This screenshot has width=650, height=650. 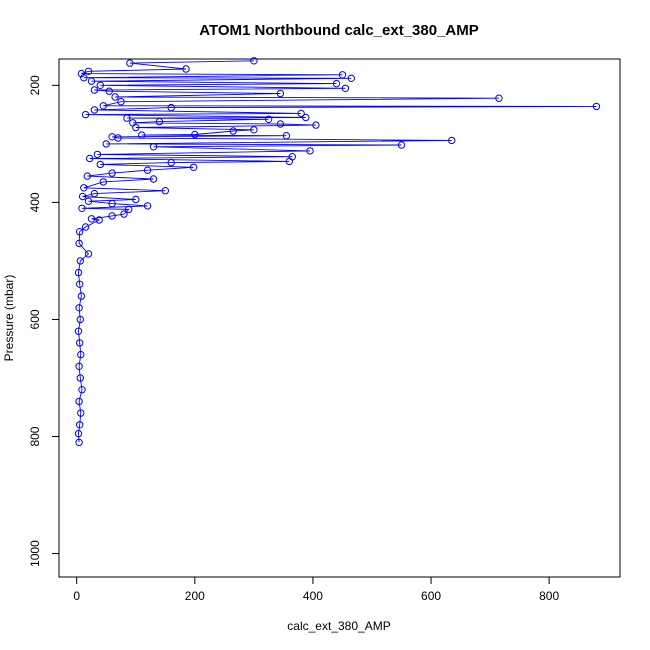 I want to click on y-axis-label: Pressure (mbar), so click(x=9, y=318).